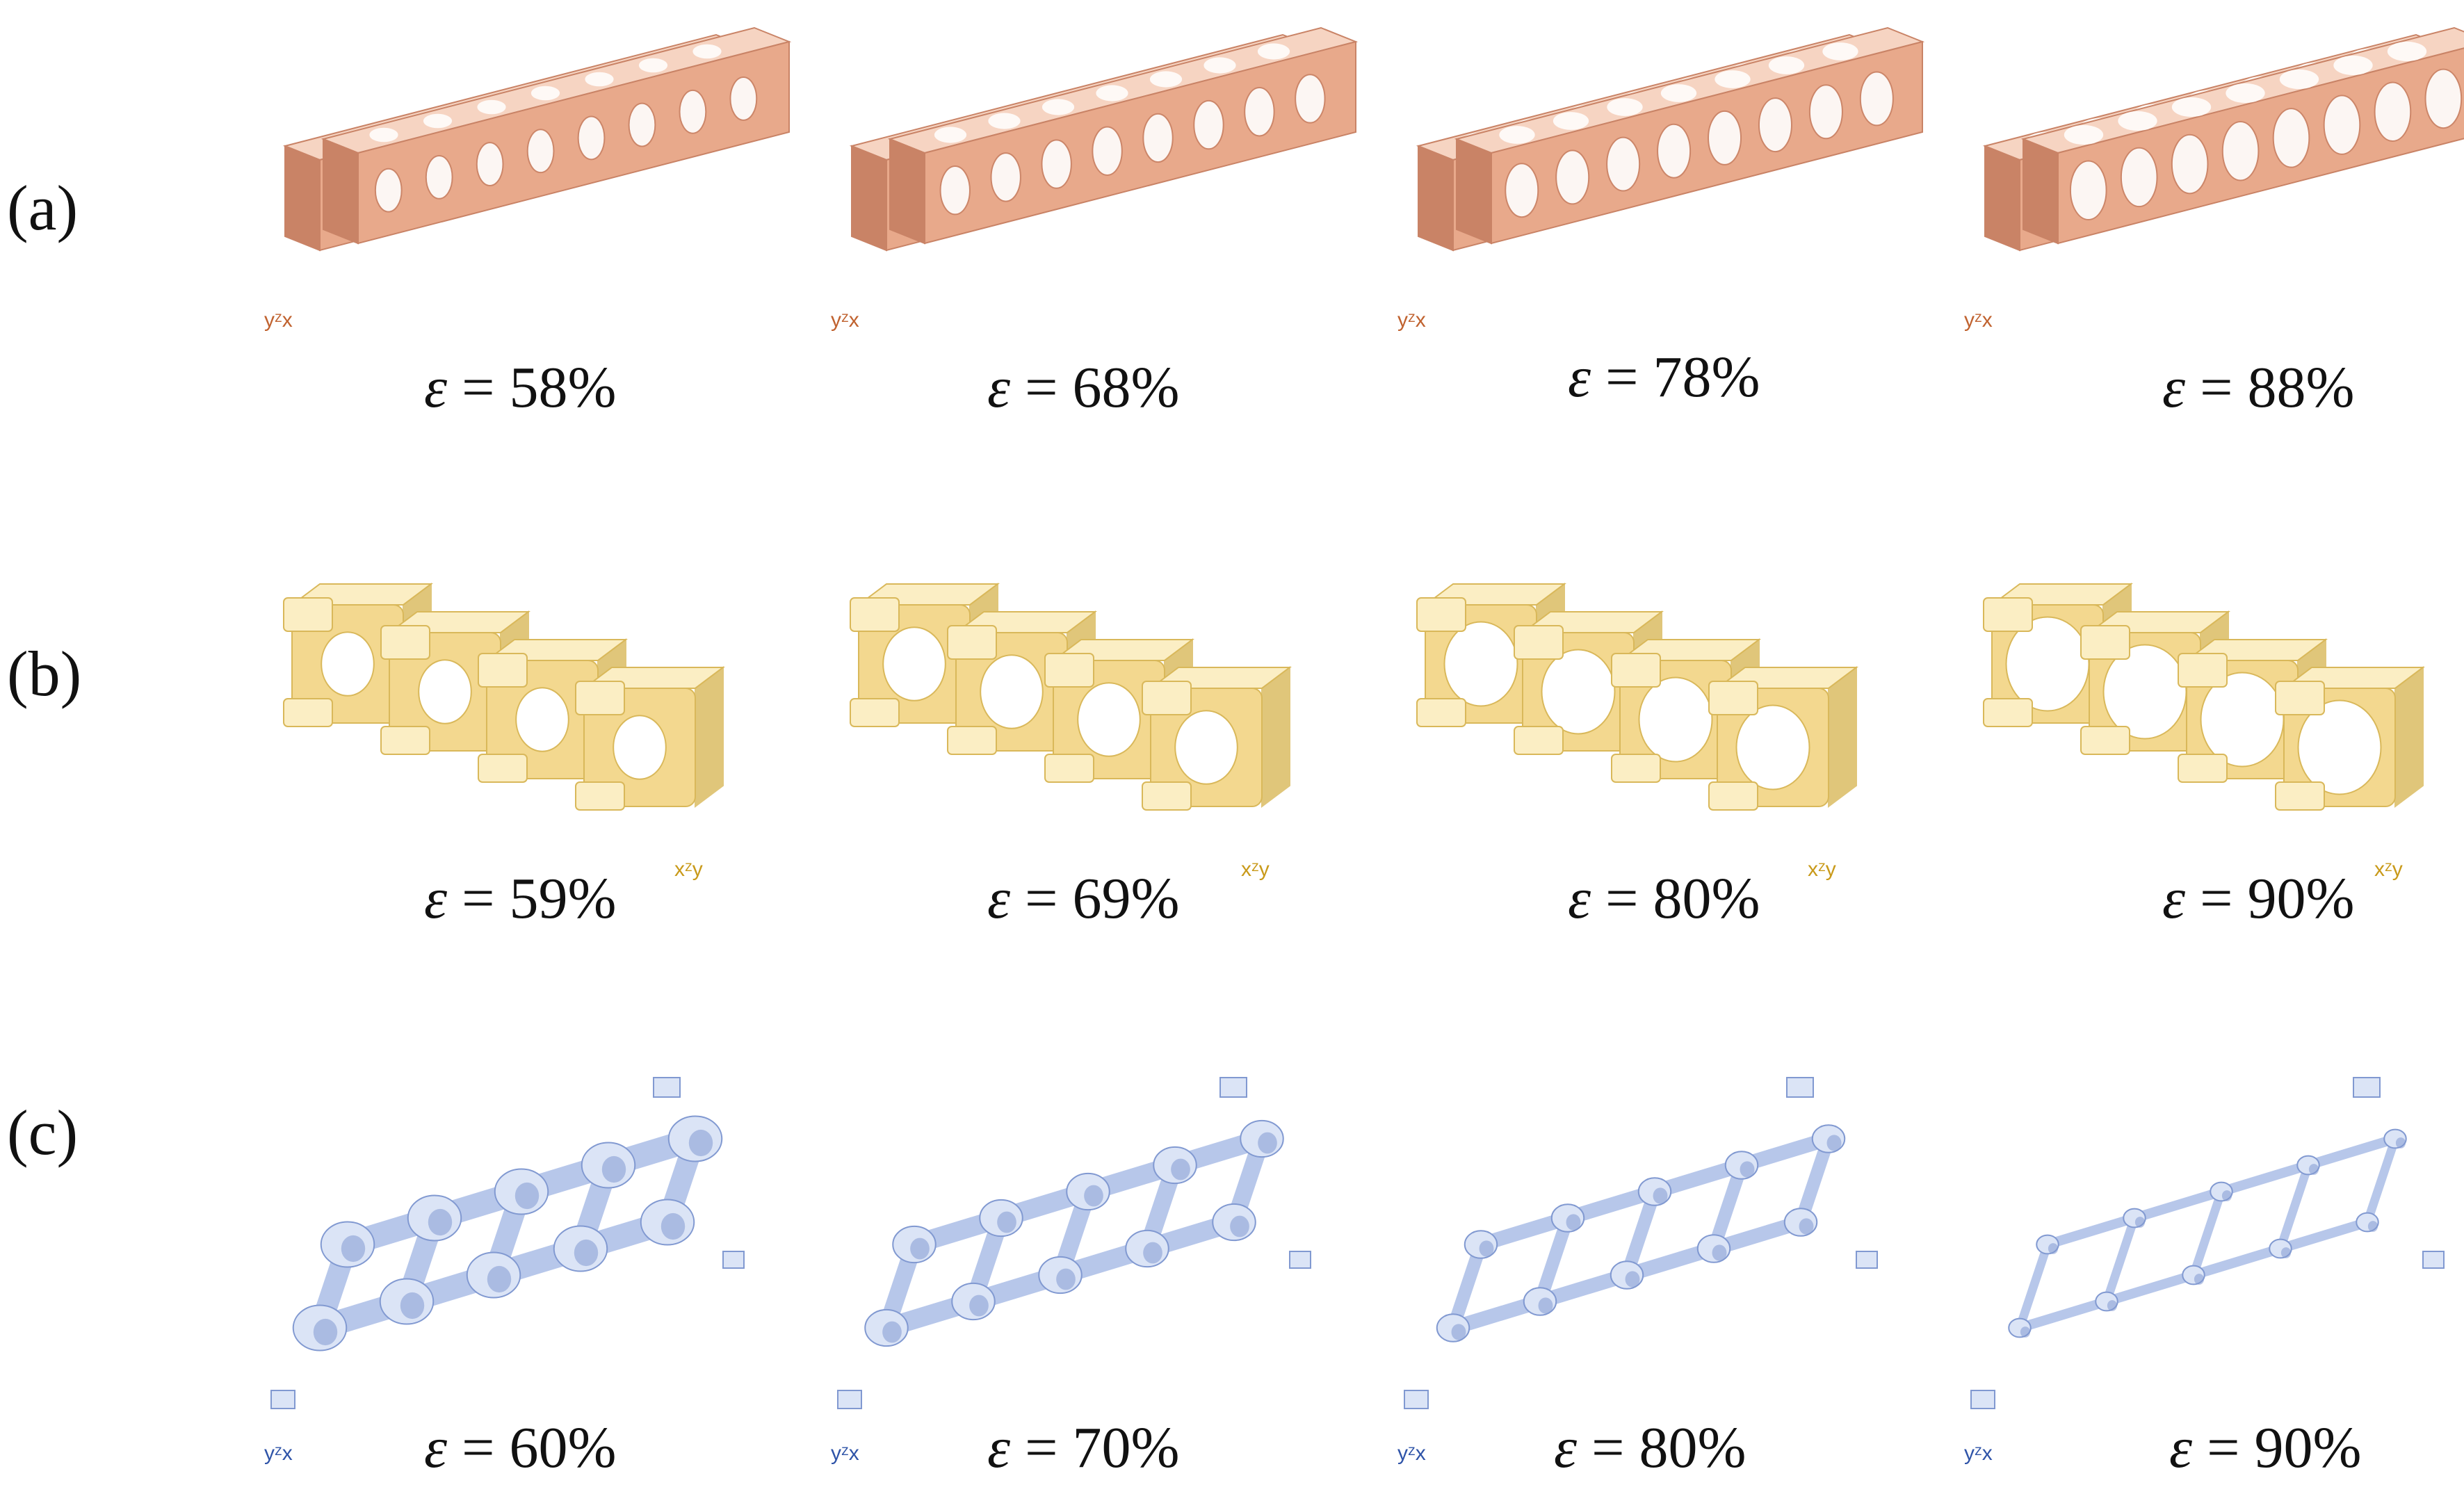 Image resolution: width=2464 pixels, height=1485 pixels. Describe the element at coordinates (1664, 377) in the screenshot. I see `caption-a3: ε = 78%` at that location.